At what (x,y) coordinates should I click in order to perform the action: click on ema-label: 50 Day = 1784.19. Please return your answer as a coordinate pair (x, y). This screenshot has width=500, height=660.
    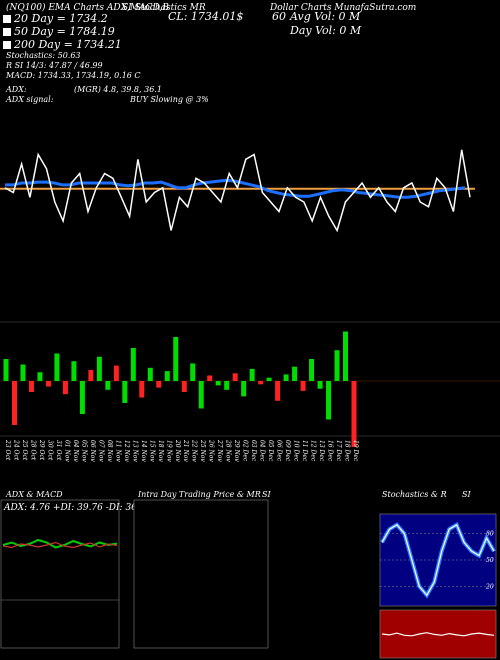
    Looking at the image, I should click on (64, 31).